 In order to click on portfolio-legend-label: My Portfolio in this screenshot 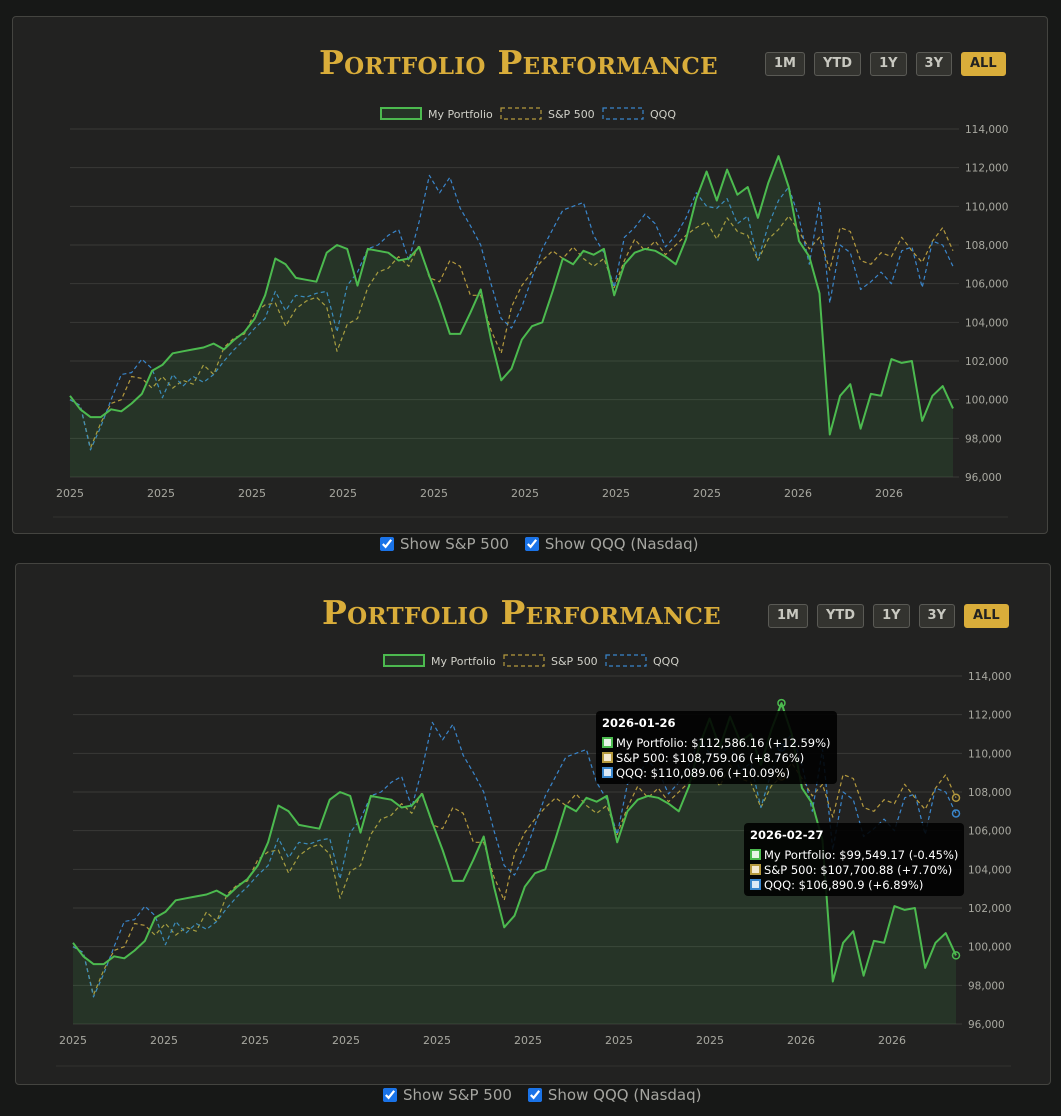, I will do `click(460, 114)`.